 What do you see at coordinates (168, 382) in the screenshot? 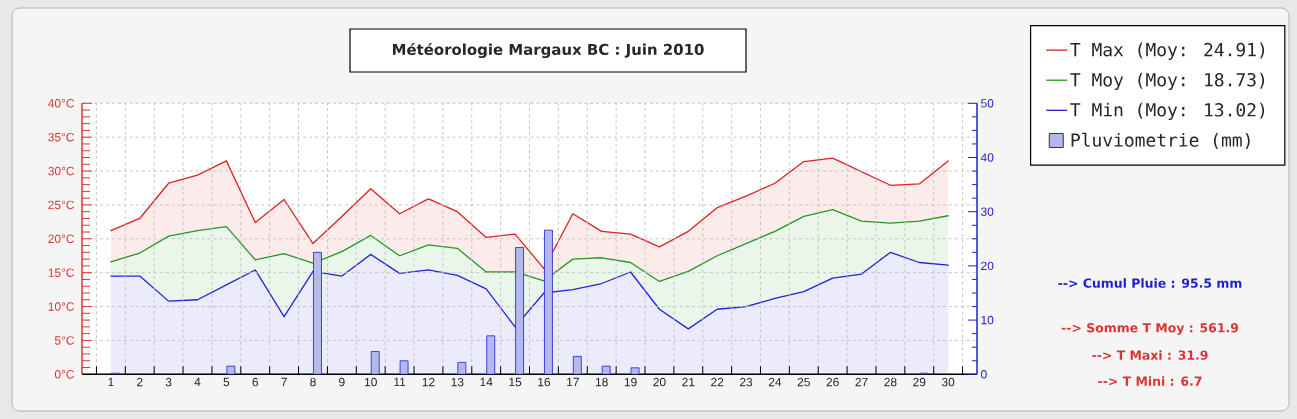
I see `x-tick-label: 3` at bounding box center [168, 382].